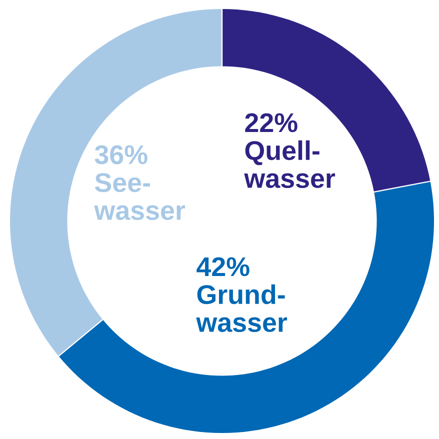  I want to click on data-label: 36%, so click(121, 154).